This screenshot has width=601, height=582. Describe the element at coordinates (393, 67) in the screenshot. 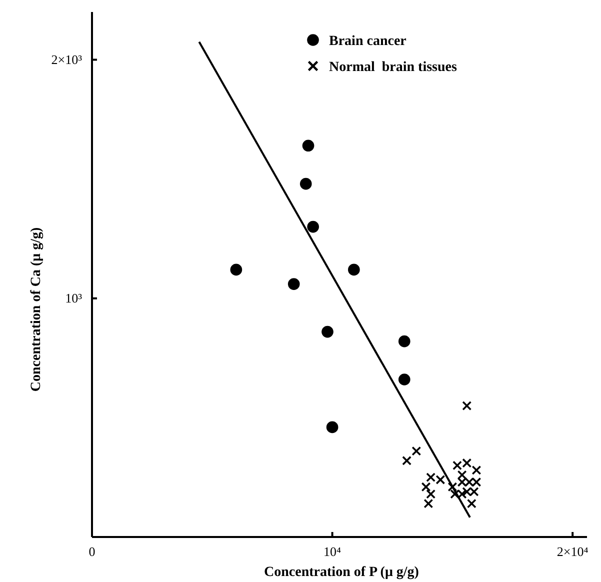

I see `legend-label: Normal brain tissues` at that location.